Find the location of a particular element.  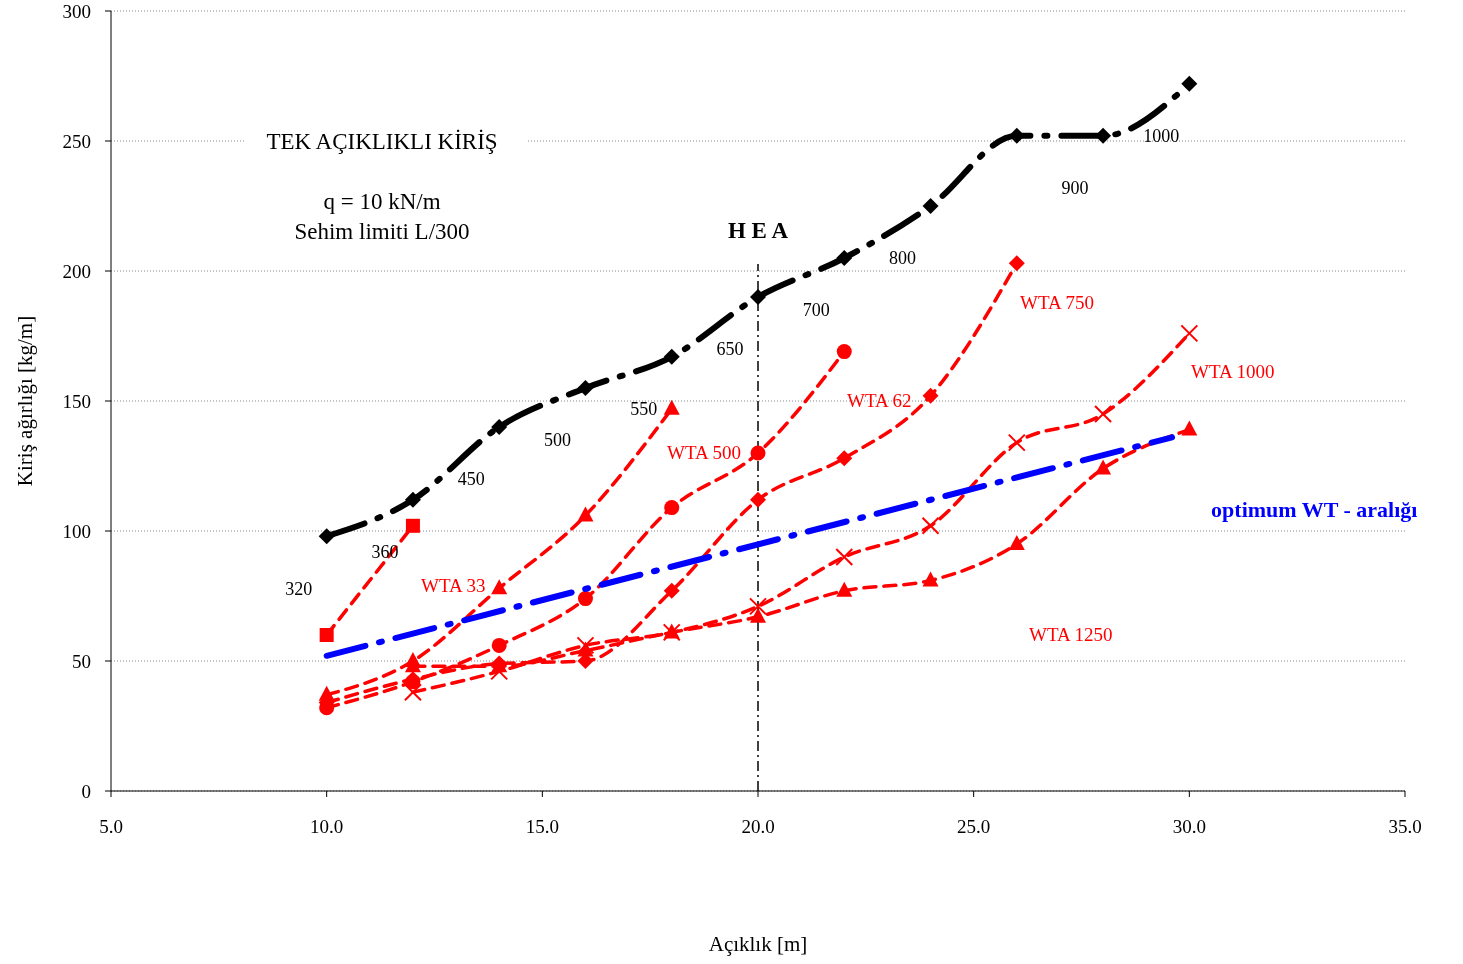

x-tick-label: 10.0 is located at coordinates (327, 826).